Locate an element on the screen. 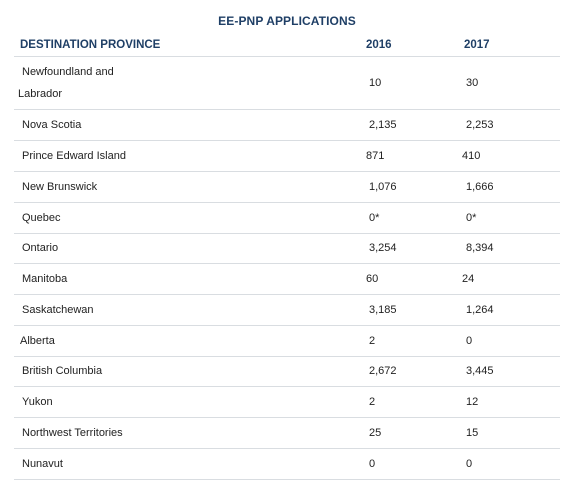  province-cell: Manitoba is located at coordinates (45, 279).